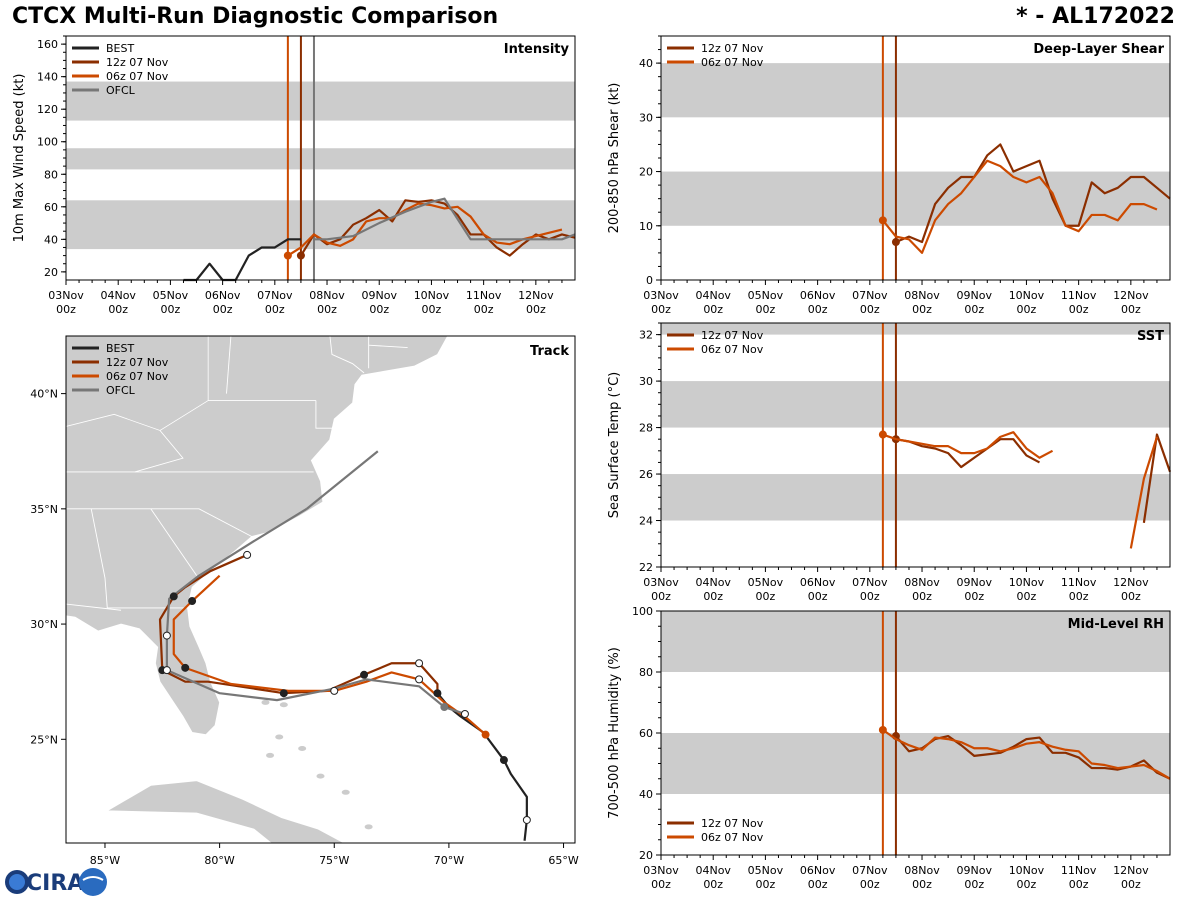 The width and height of the screenshot is (1200, 902). What do you see at coordinates (225, 811) in the screenshot?
I see `cuba-land` at bounding box center [225, 811].